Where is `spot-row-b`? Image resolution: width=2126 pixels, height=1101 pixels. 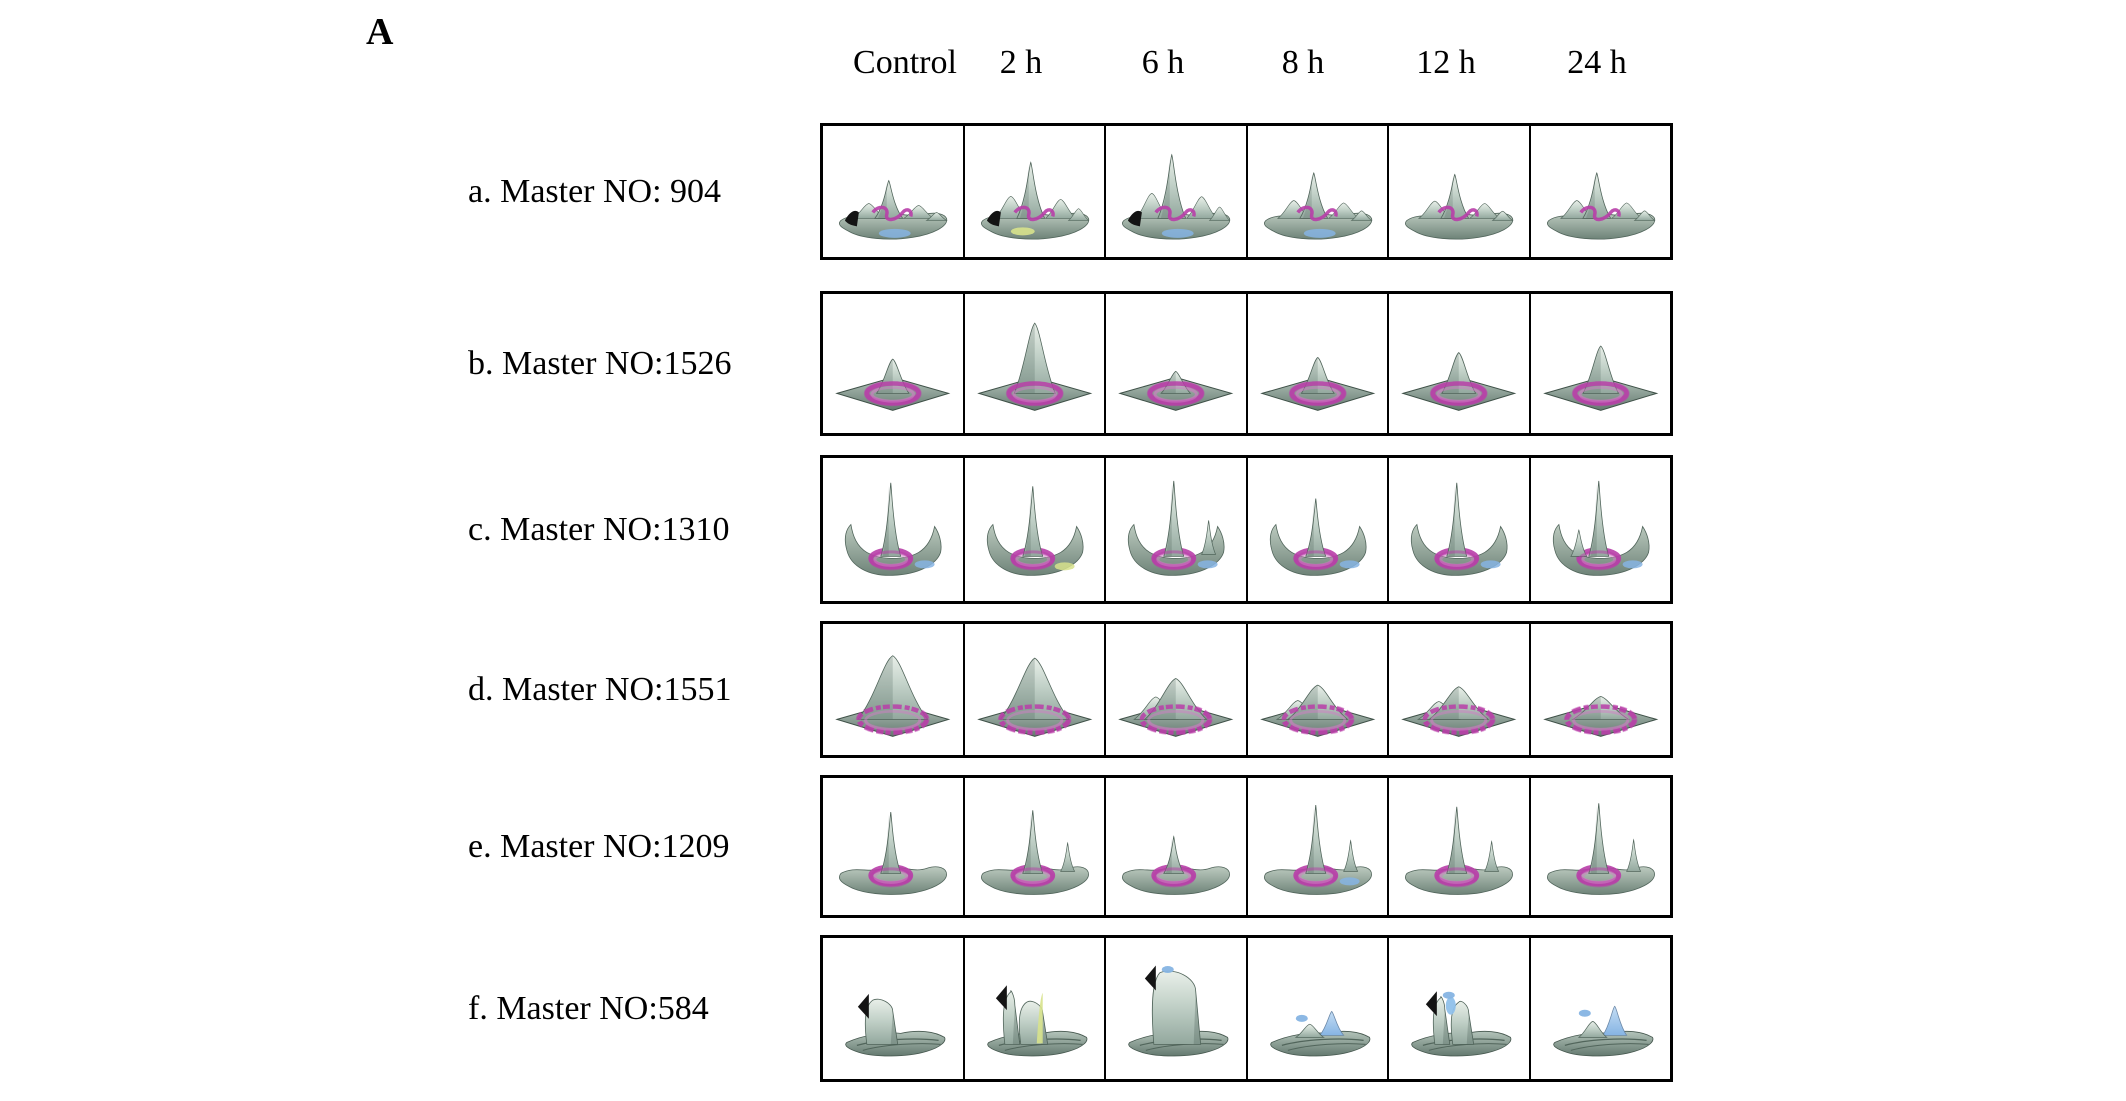
spot-row-b is located at coordinates (1246, 363).